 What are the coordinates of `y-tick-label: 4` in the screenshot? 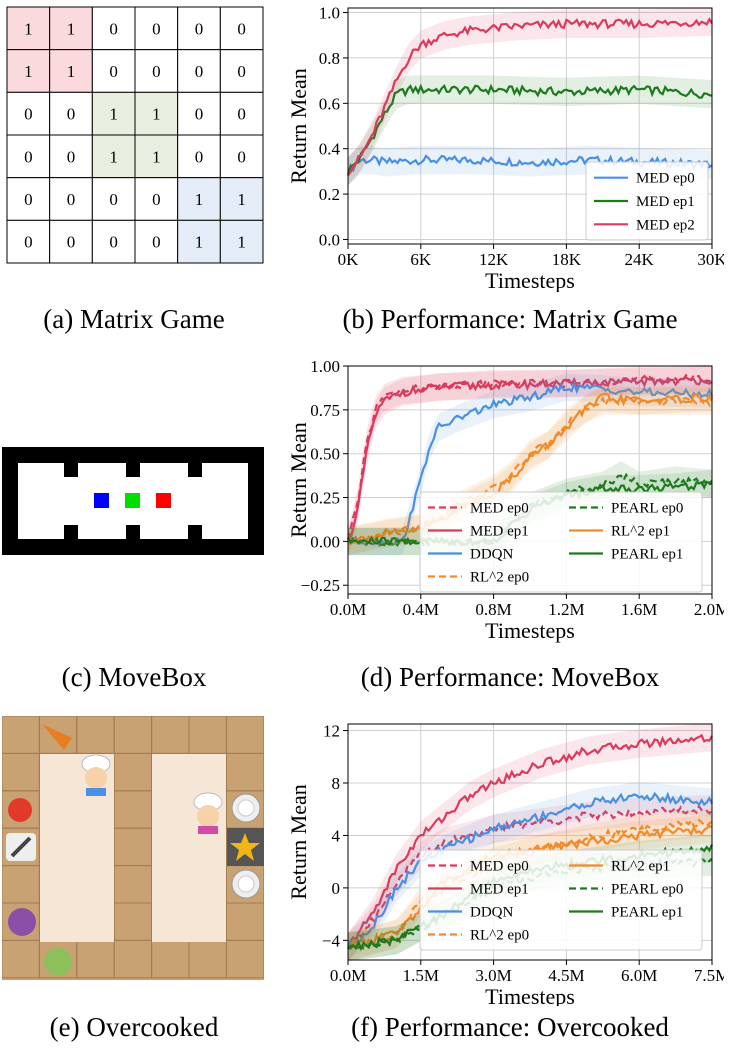 It's located at (336, 835).